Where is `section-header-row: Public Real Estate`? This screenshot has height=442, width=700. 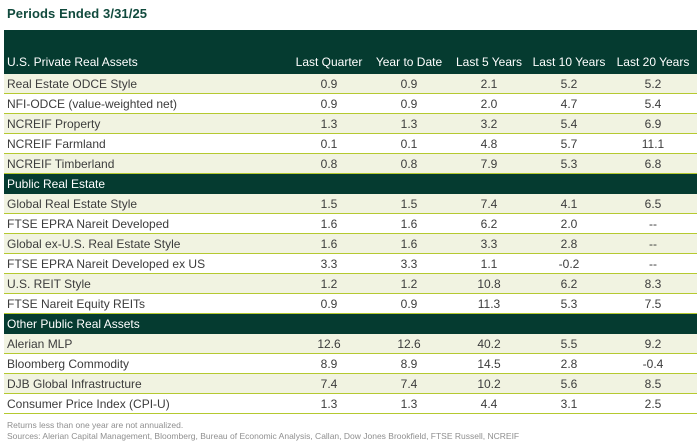 section-header-row: Public Real Estate is located at coordinates (350, 183).